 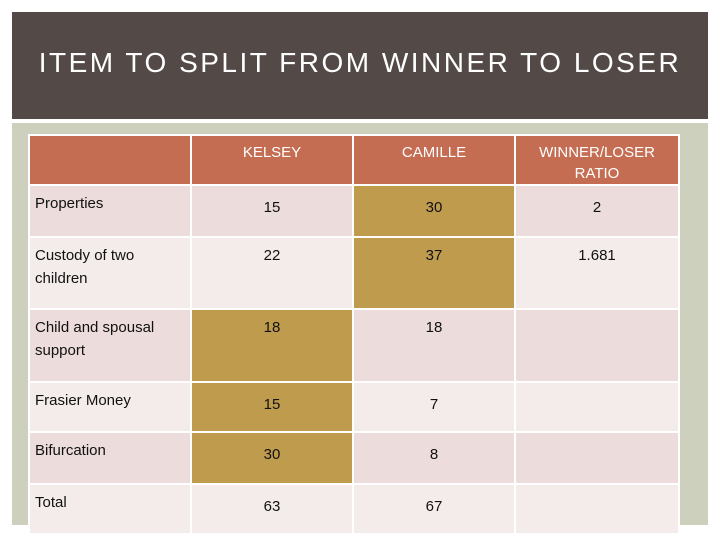 I want to click on row-item-label: Bifurcation, so click(x=110, y=457).